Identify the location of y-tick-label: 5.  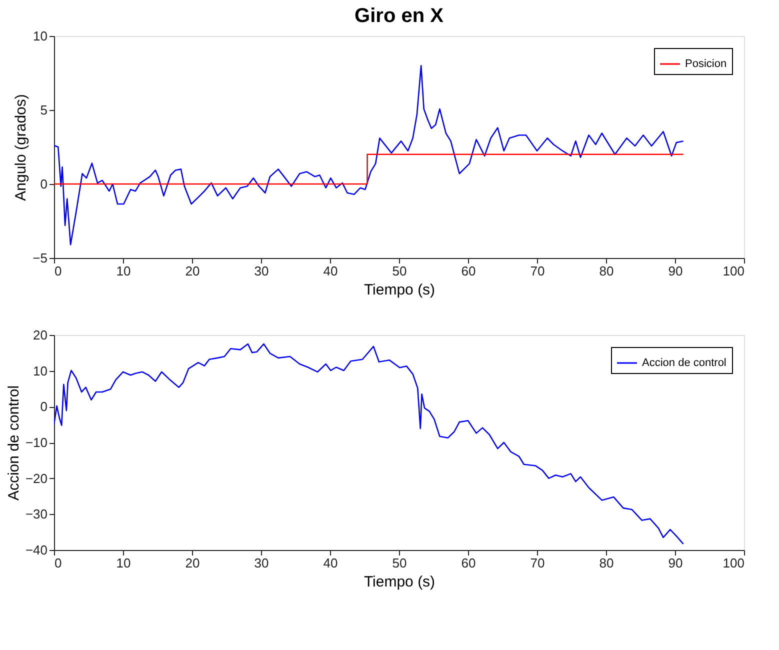
(44, 110).